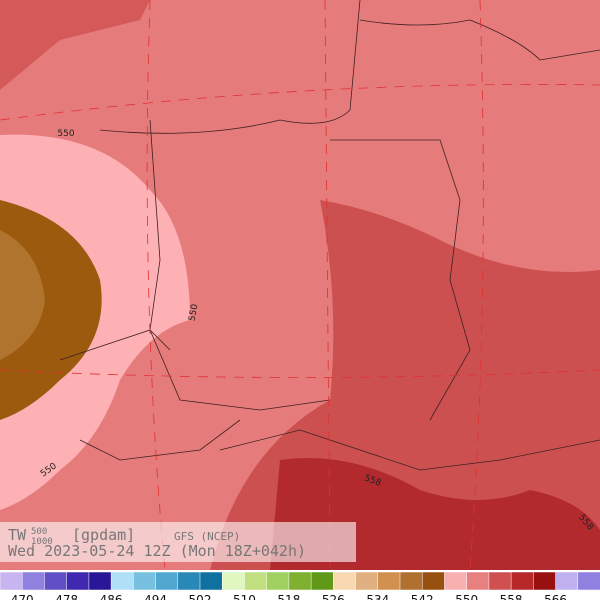 This screenshot has height=600, width=600. I want to click on field-north, so click(75, 45).